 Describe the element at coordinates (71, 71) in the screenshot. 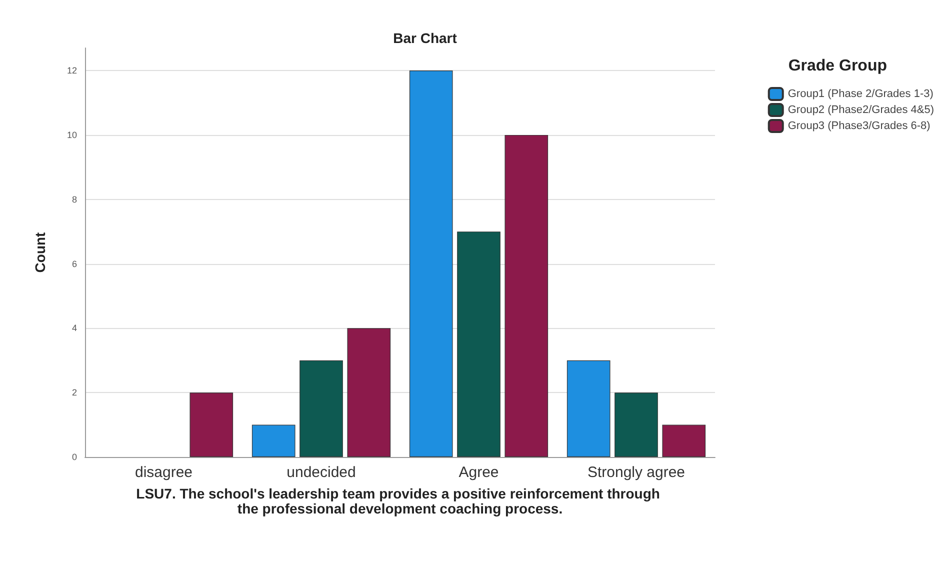

I see `y-tick-label: 12` at that location.